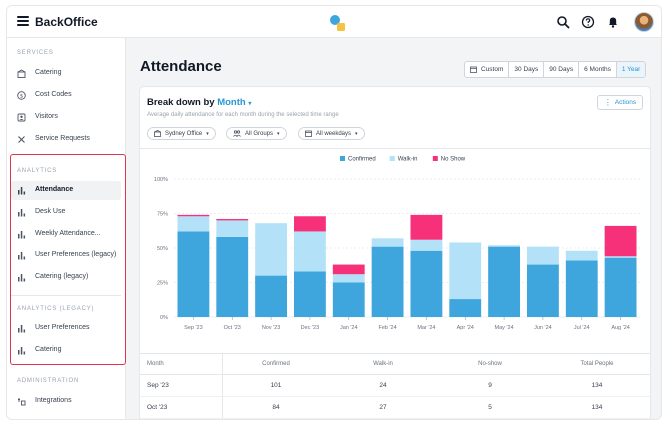 Image resolution: width=670 pixels, height=425 pixels. I want to click on table-row: Sep '23 101 24 9 134, so click(395, 386).